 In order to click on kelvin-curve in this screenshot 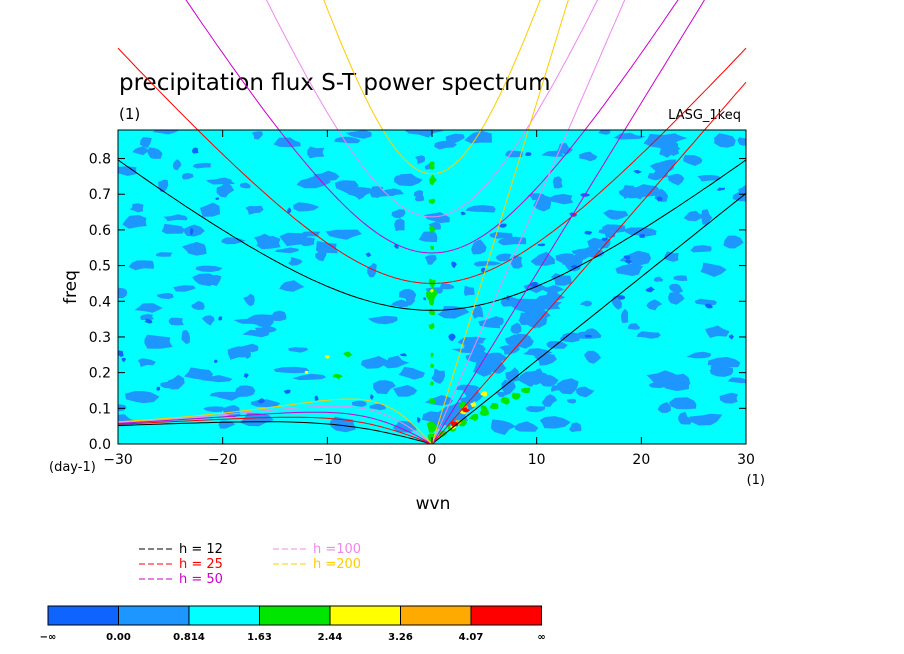, I will do `click(528, 222)`.